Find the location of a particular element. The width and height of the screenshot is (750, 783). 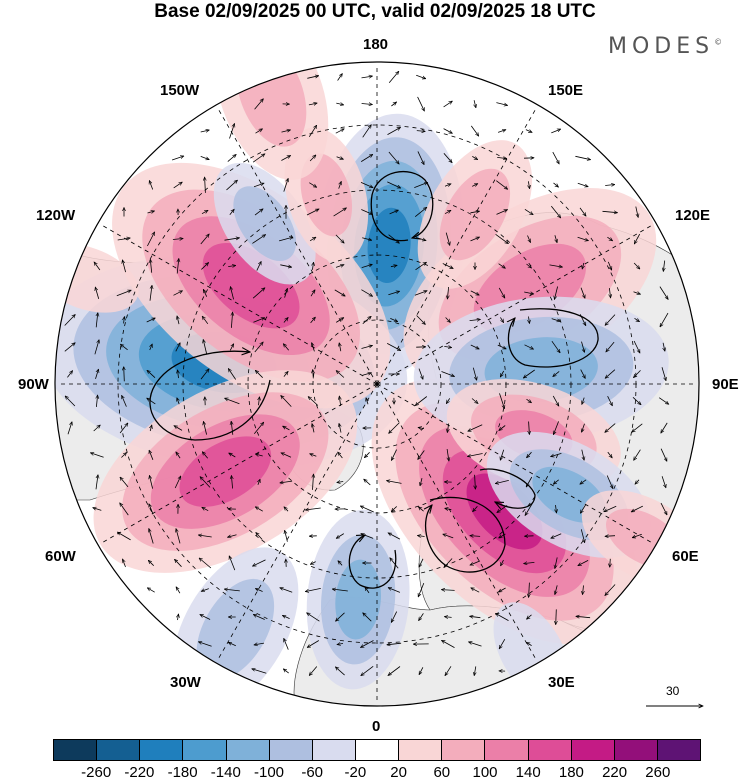

lon-label-60e: 60E is located at coordinates (685, 556).